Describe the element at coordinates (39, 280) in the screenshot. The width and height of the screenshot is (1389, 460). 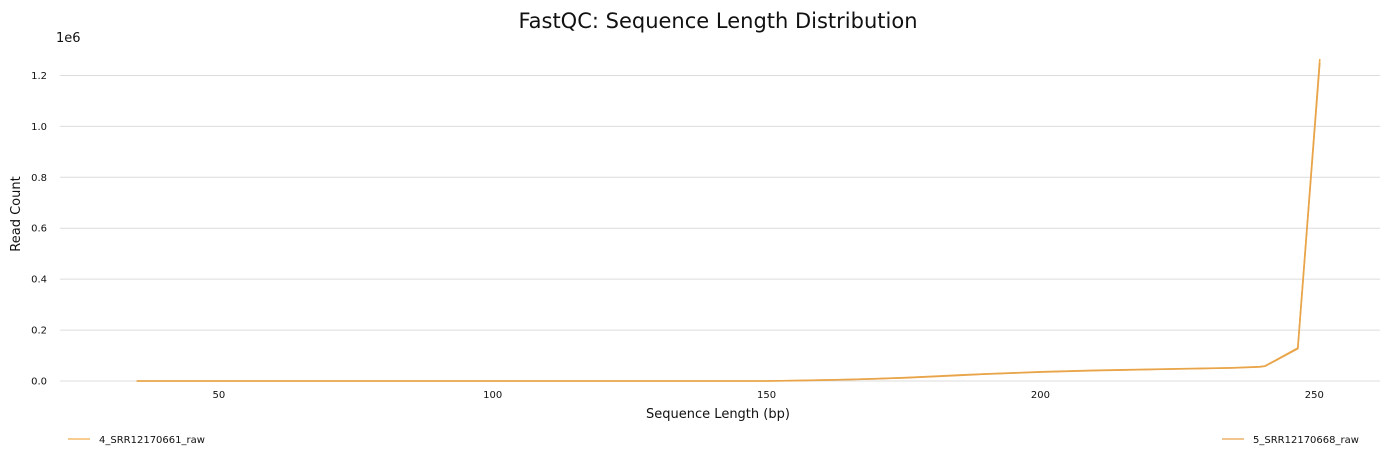
I see `y-tick-label: 0.4` at that location.